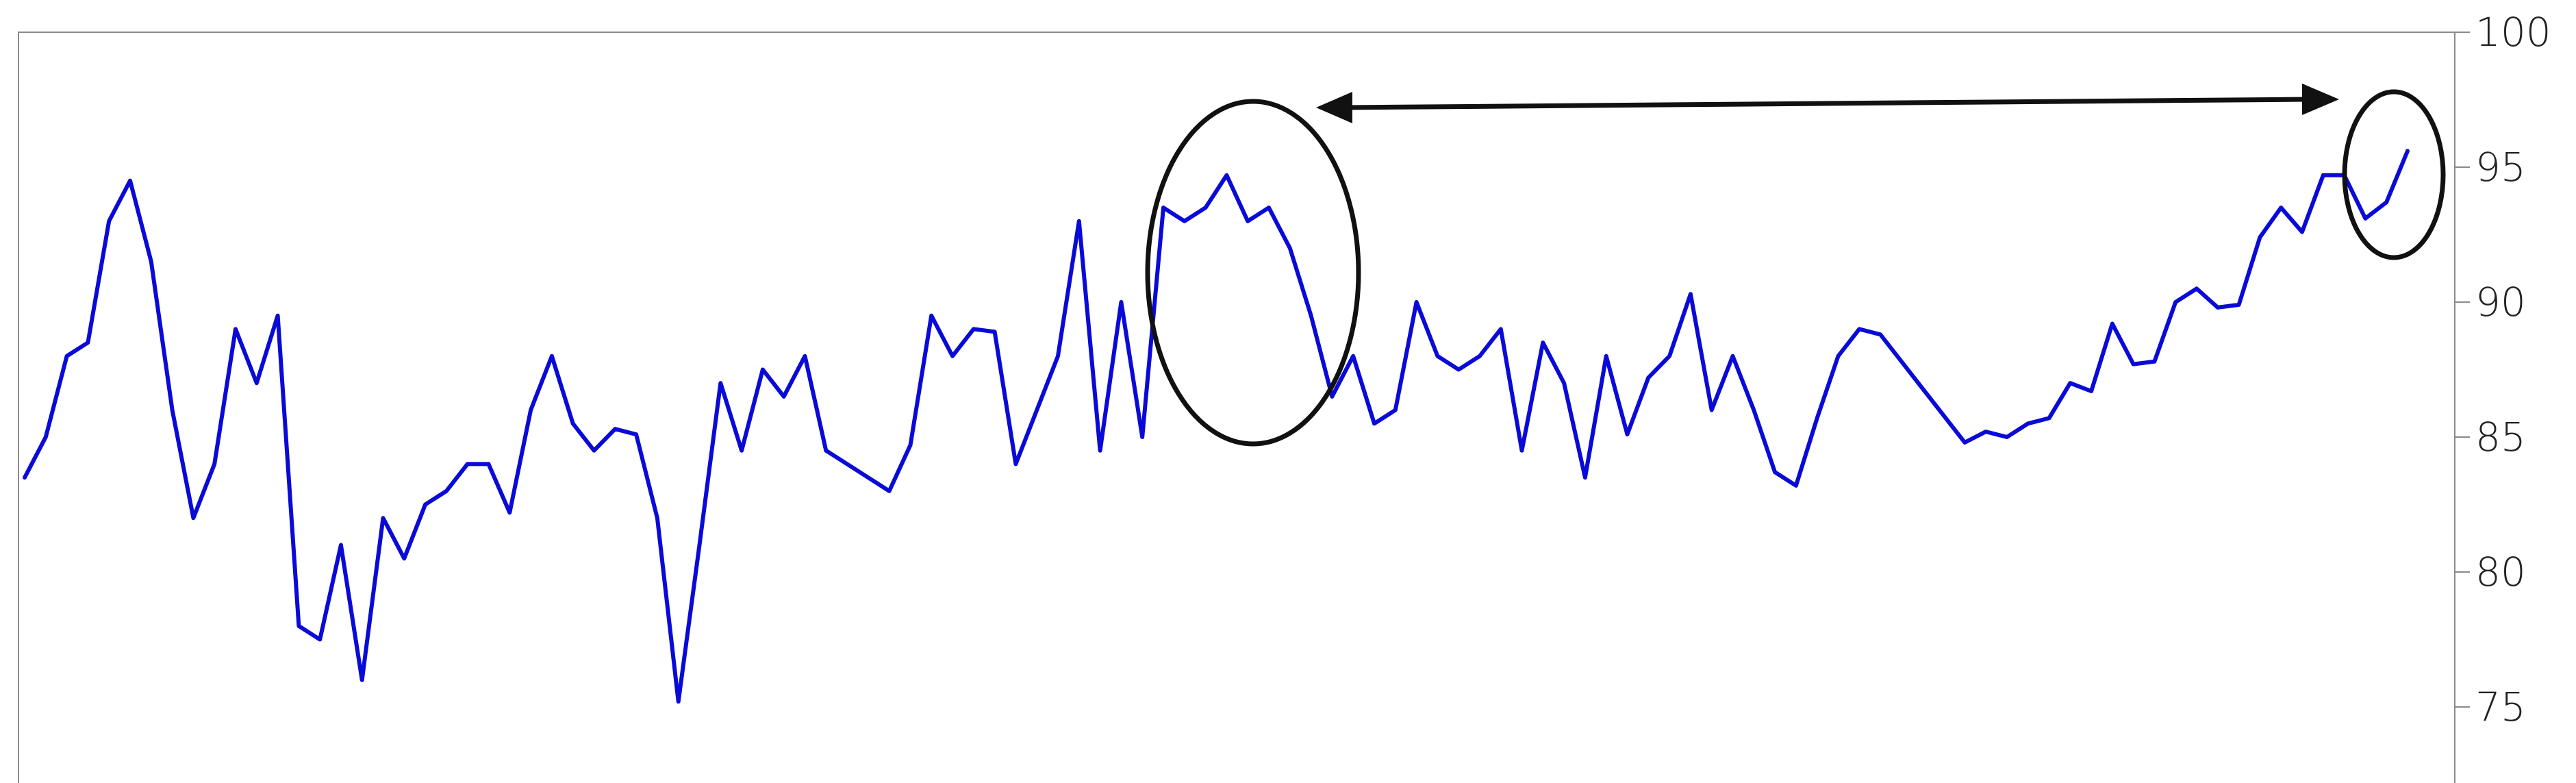 The width and height of the screenshot is (2576, 783). Describe the element at coordinates (1253, 273) in the screenshot. I see `highlight-ellipse-left` at that location.